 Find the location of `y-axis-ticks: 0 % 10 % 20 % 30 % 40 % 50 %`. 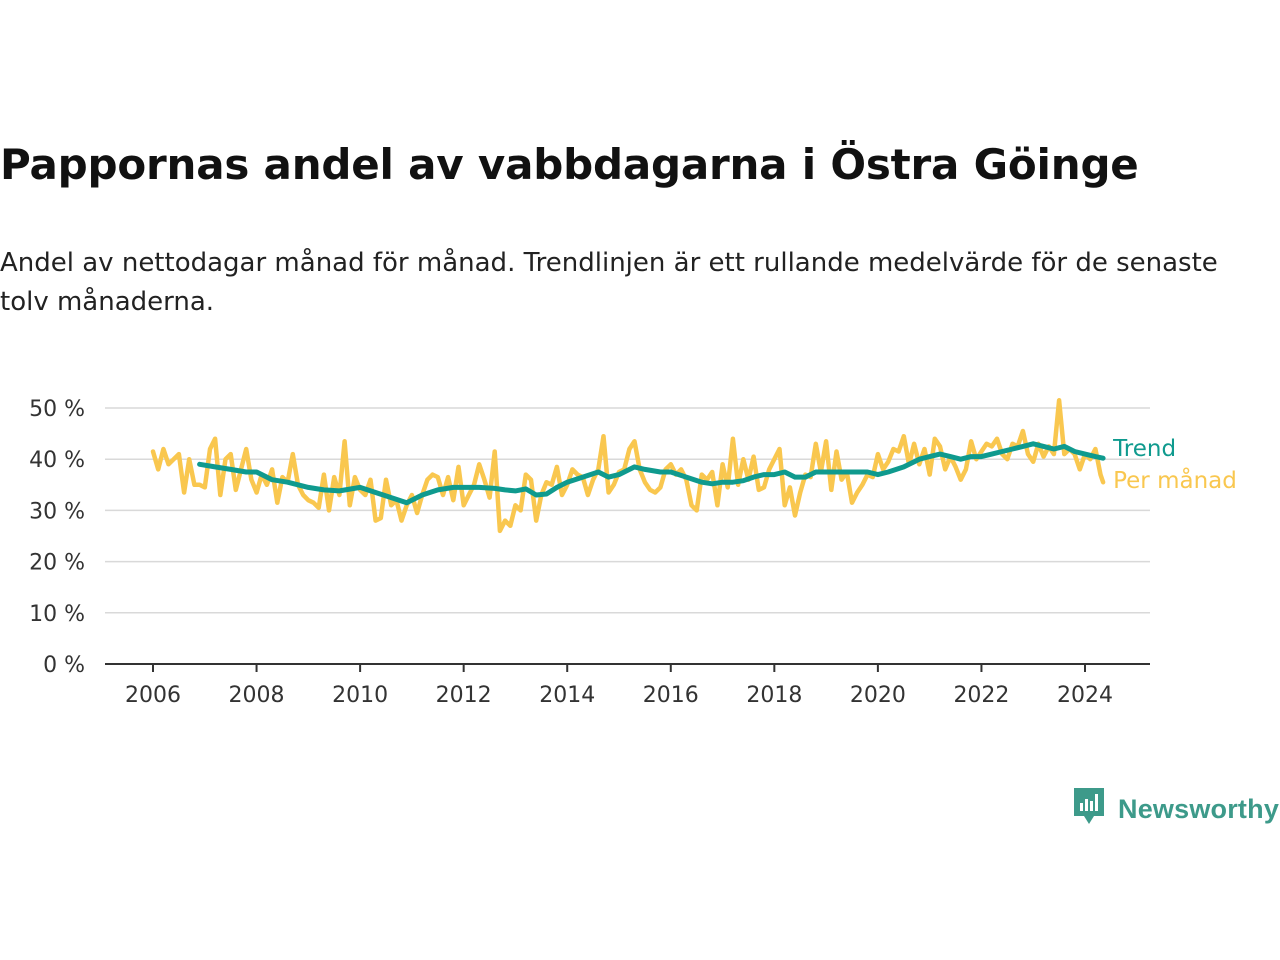

y-axis-ticks: 0 % 10 % 20 % 30 % 40 % 50 % is located at coordinates (57, 537).